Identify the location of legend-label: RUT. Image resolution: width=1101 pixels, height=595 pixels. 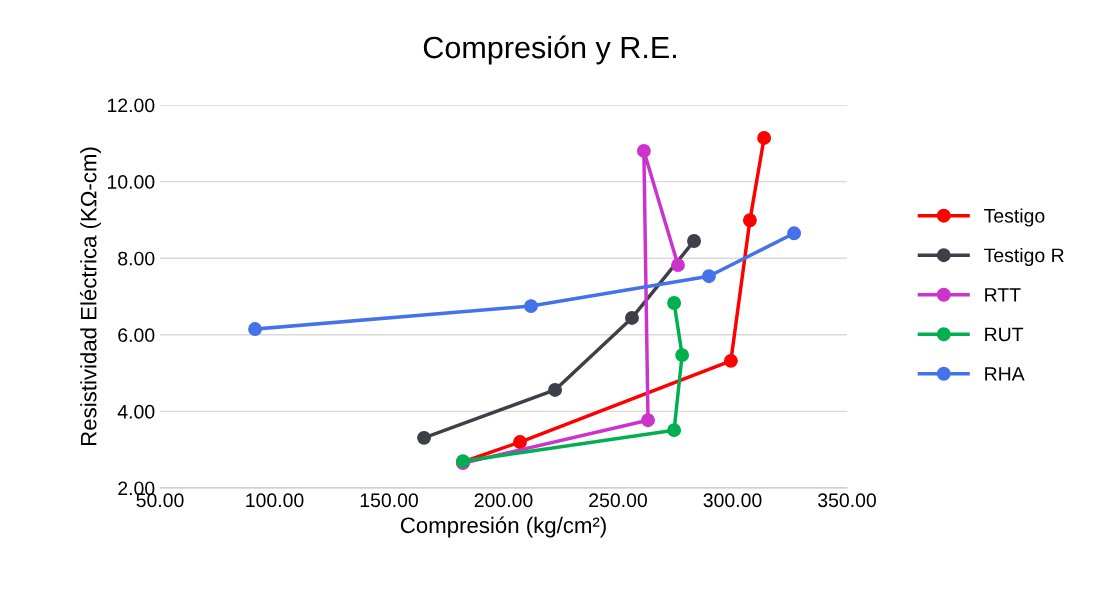
(1004, 334).